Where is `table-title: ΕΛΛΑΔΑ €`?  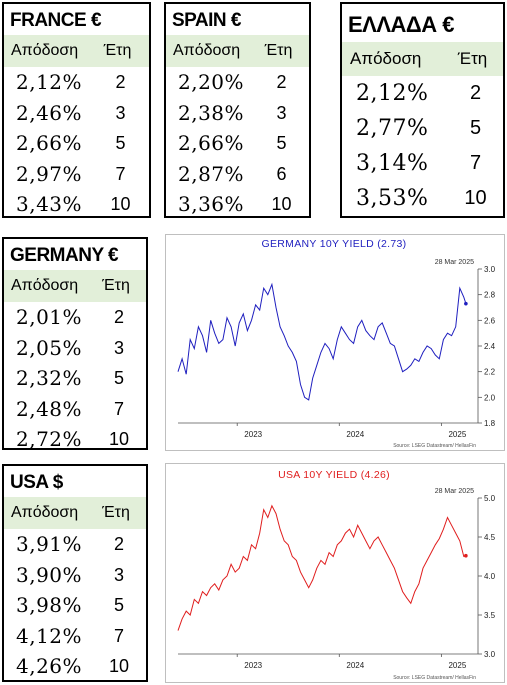
table-title: ΕΛΛΑΔΑ € is located at coordinates (401, 24).